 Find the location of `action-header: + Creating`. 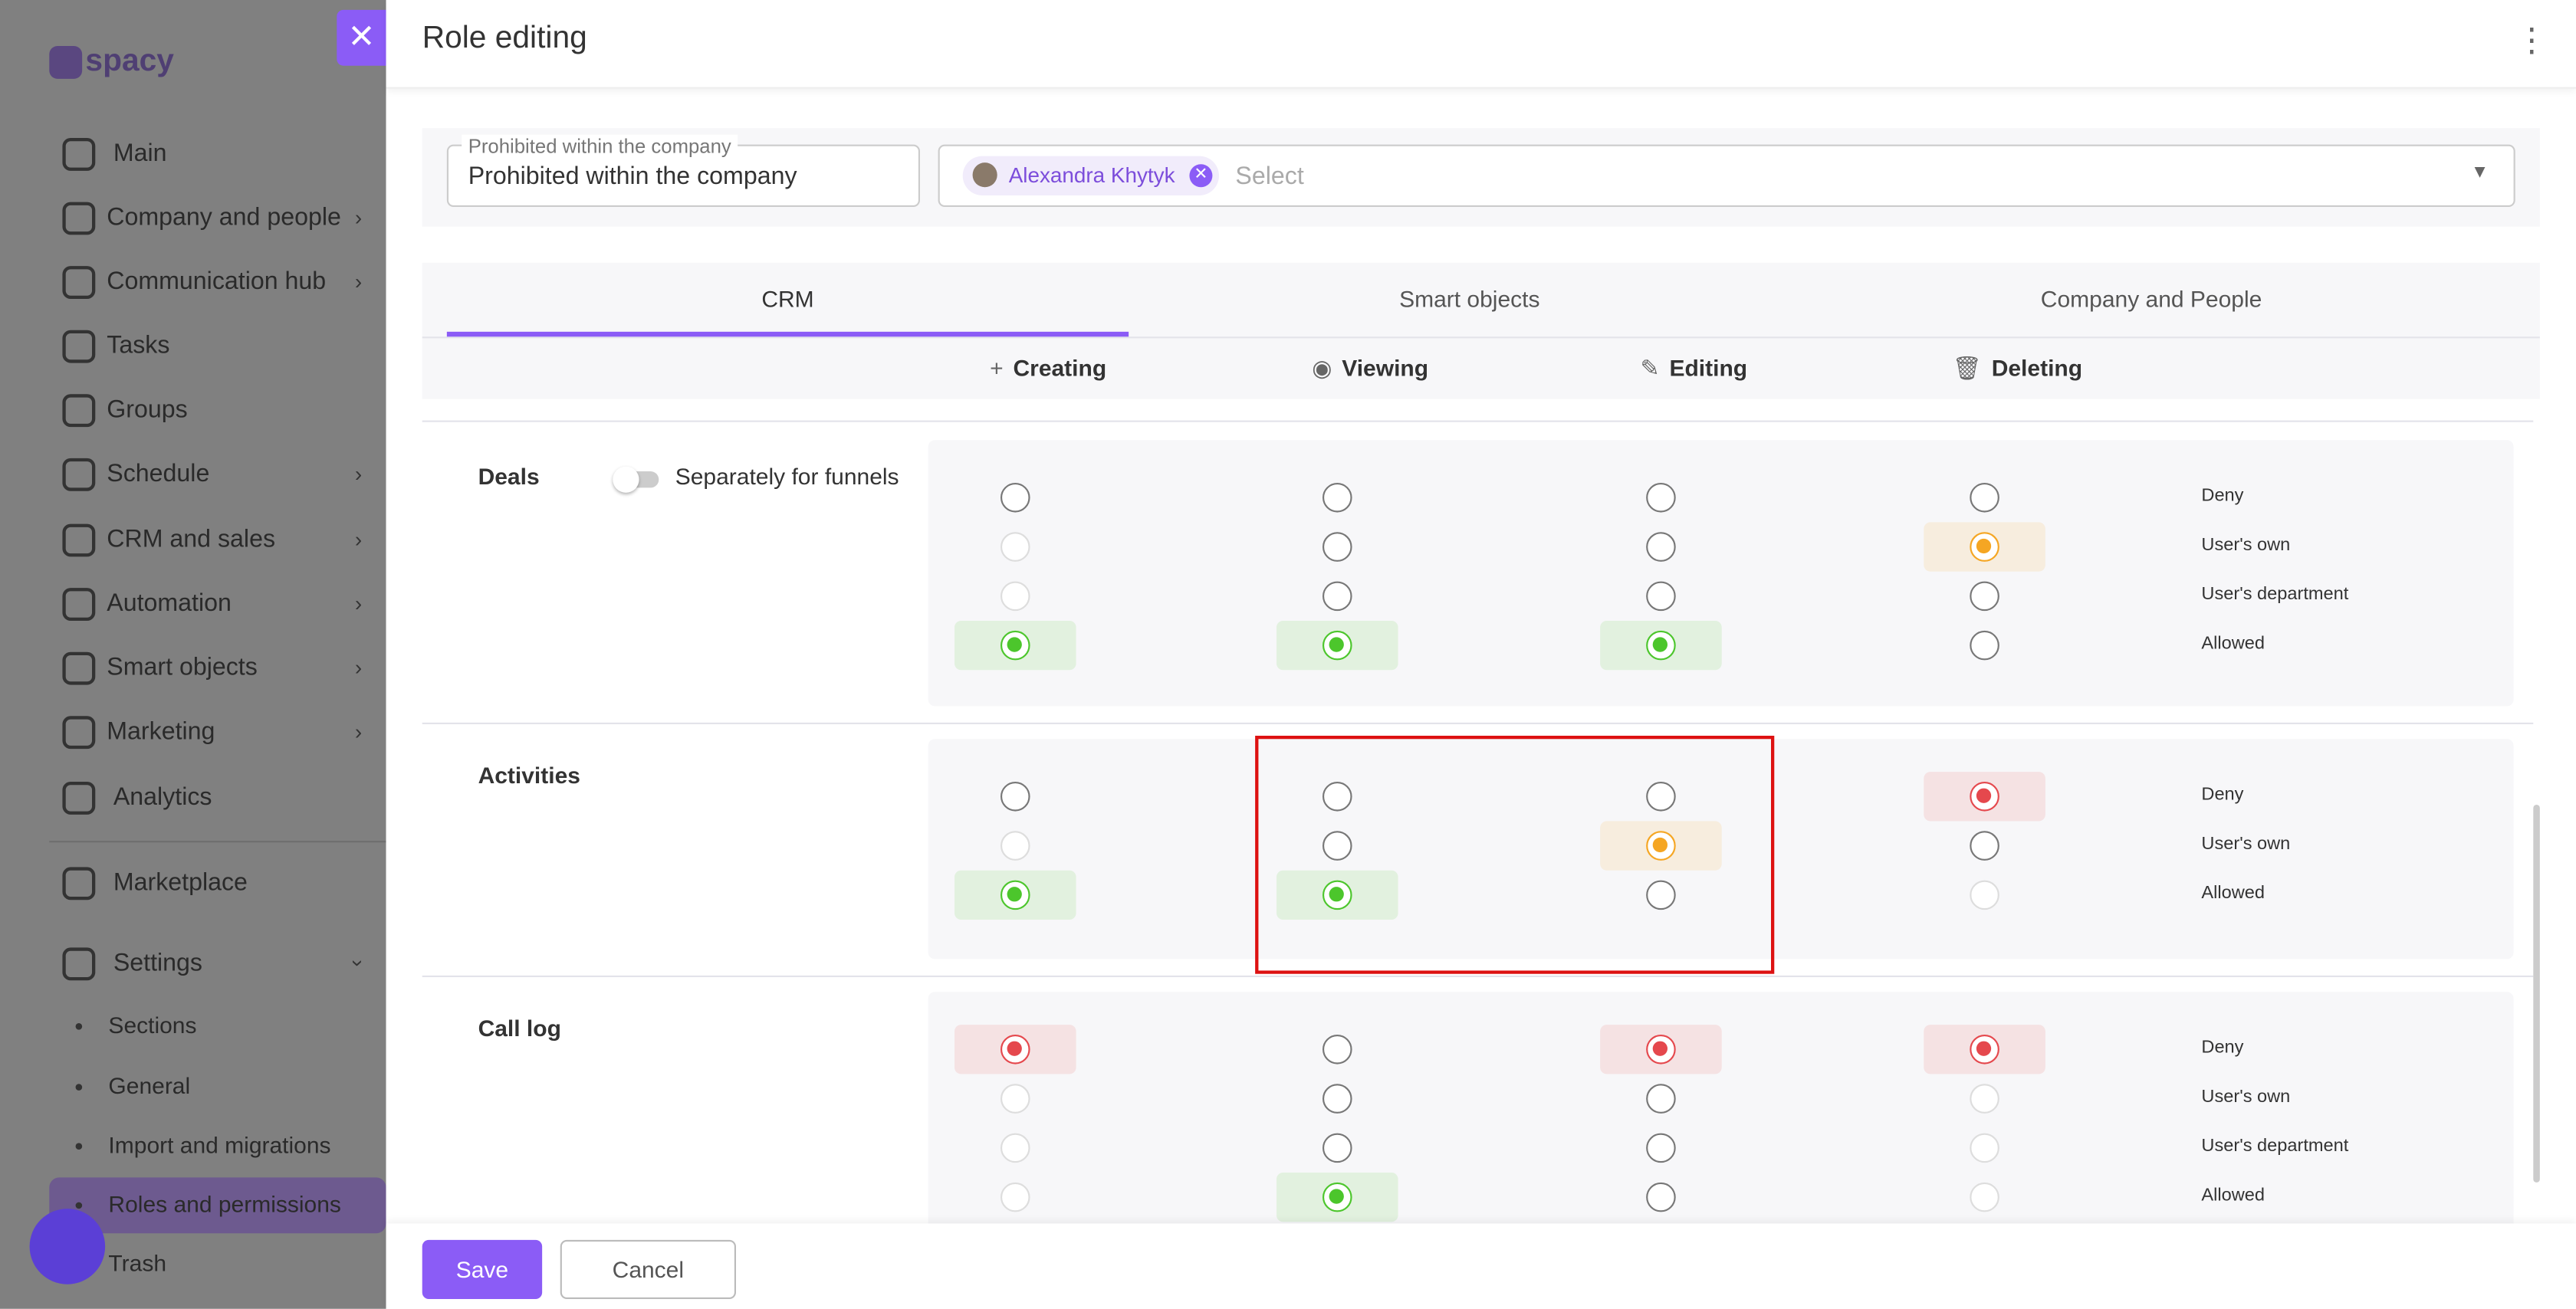

action-header: + Creating is located at coordinates (1049, 369).